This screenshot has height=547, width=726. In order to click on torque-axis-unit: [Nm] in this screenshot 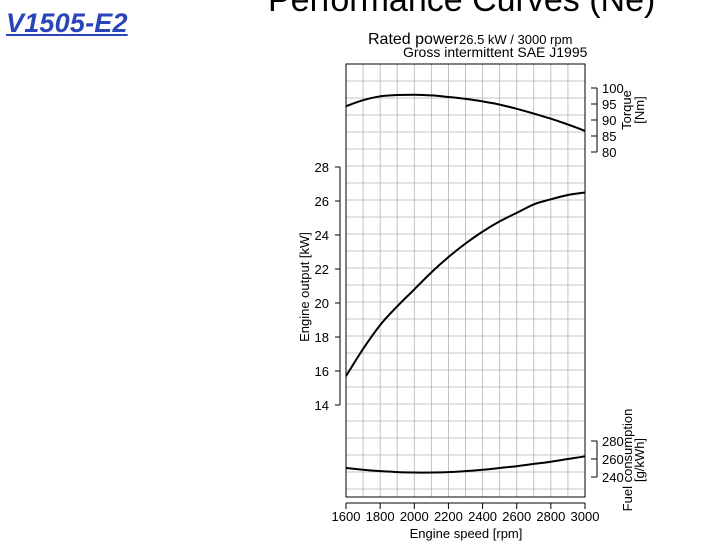, I will do `click(639, 109)`.